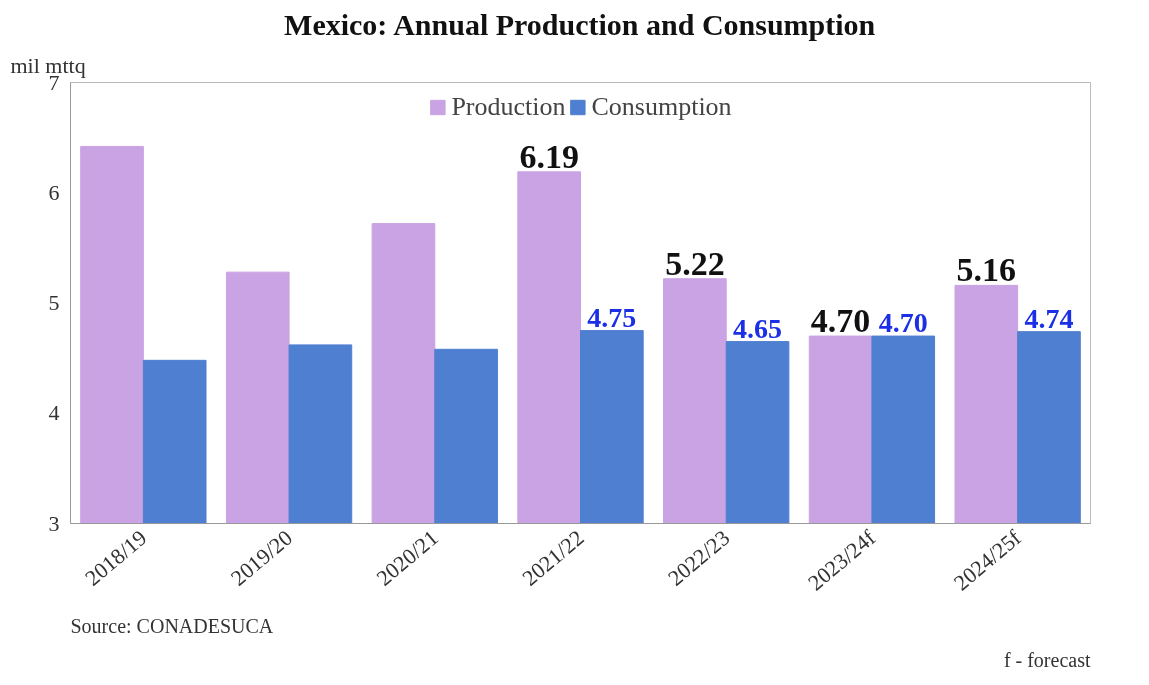 The height and width of the screenshot is (685, 1149). I want to click on data-label: 4.75, so click(612, 317).